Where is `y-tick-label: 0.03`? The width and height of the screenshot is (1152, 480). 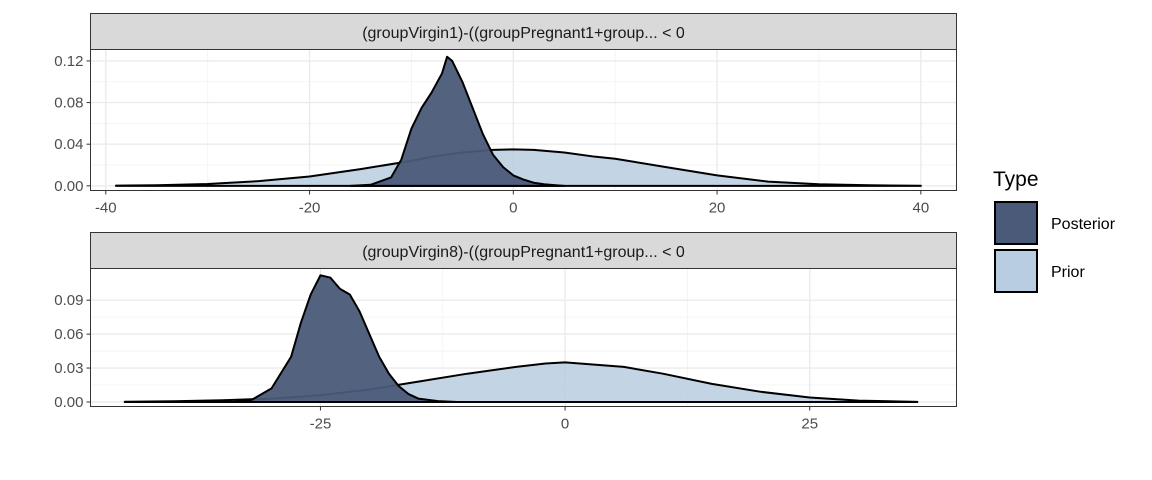
y-tick-label: 0.03 is located at coordinates (68, 368).